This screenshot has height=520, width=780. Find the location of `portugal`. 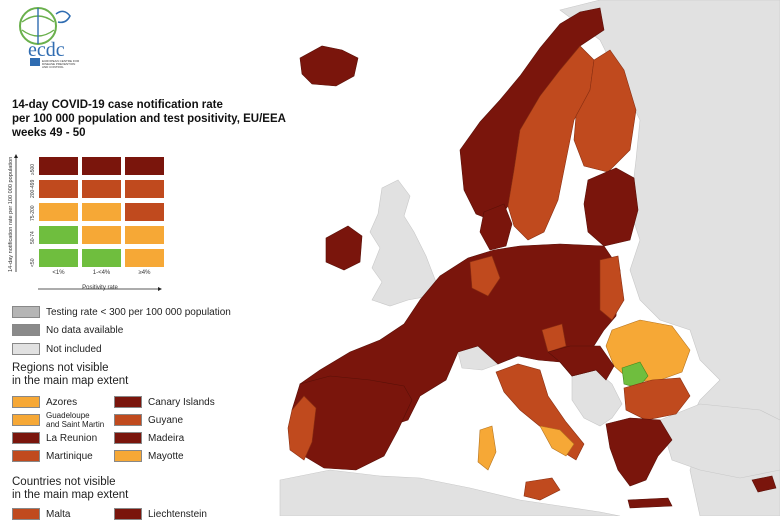

portugal is located at coordinates (302, 428).